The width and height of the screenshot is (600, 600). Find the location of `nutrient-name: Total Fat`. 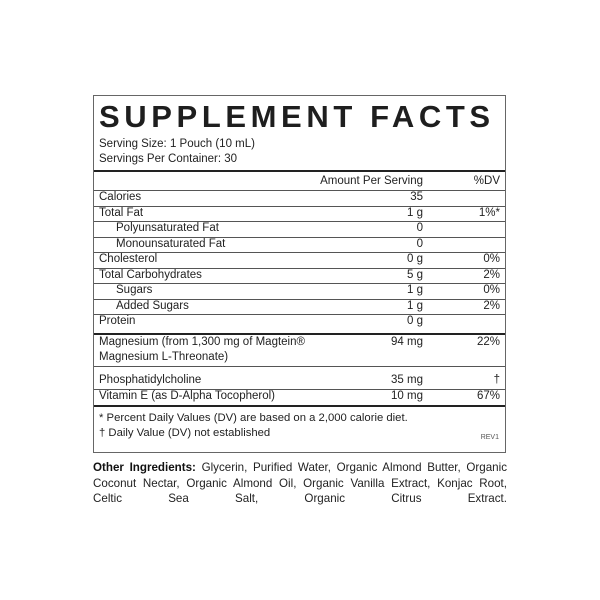

nutrient-name: Total Fat is located at coordinates (121, 212).